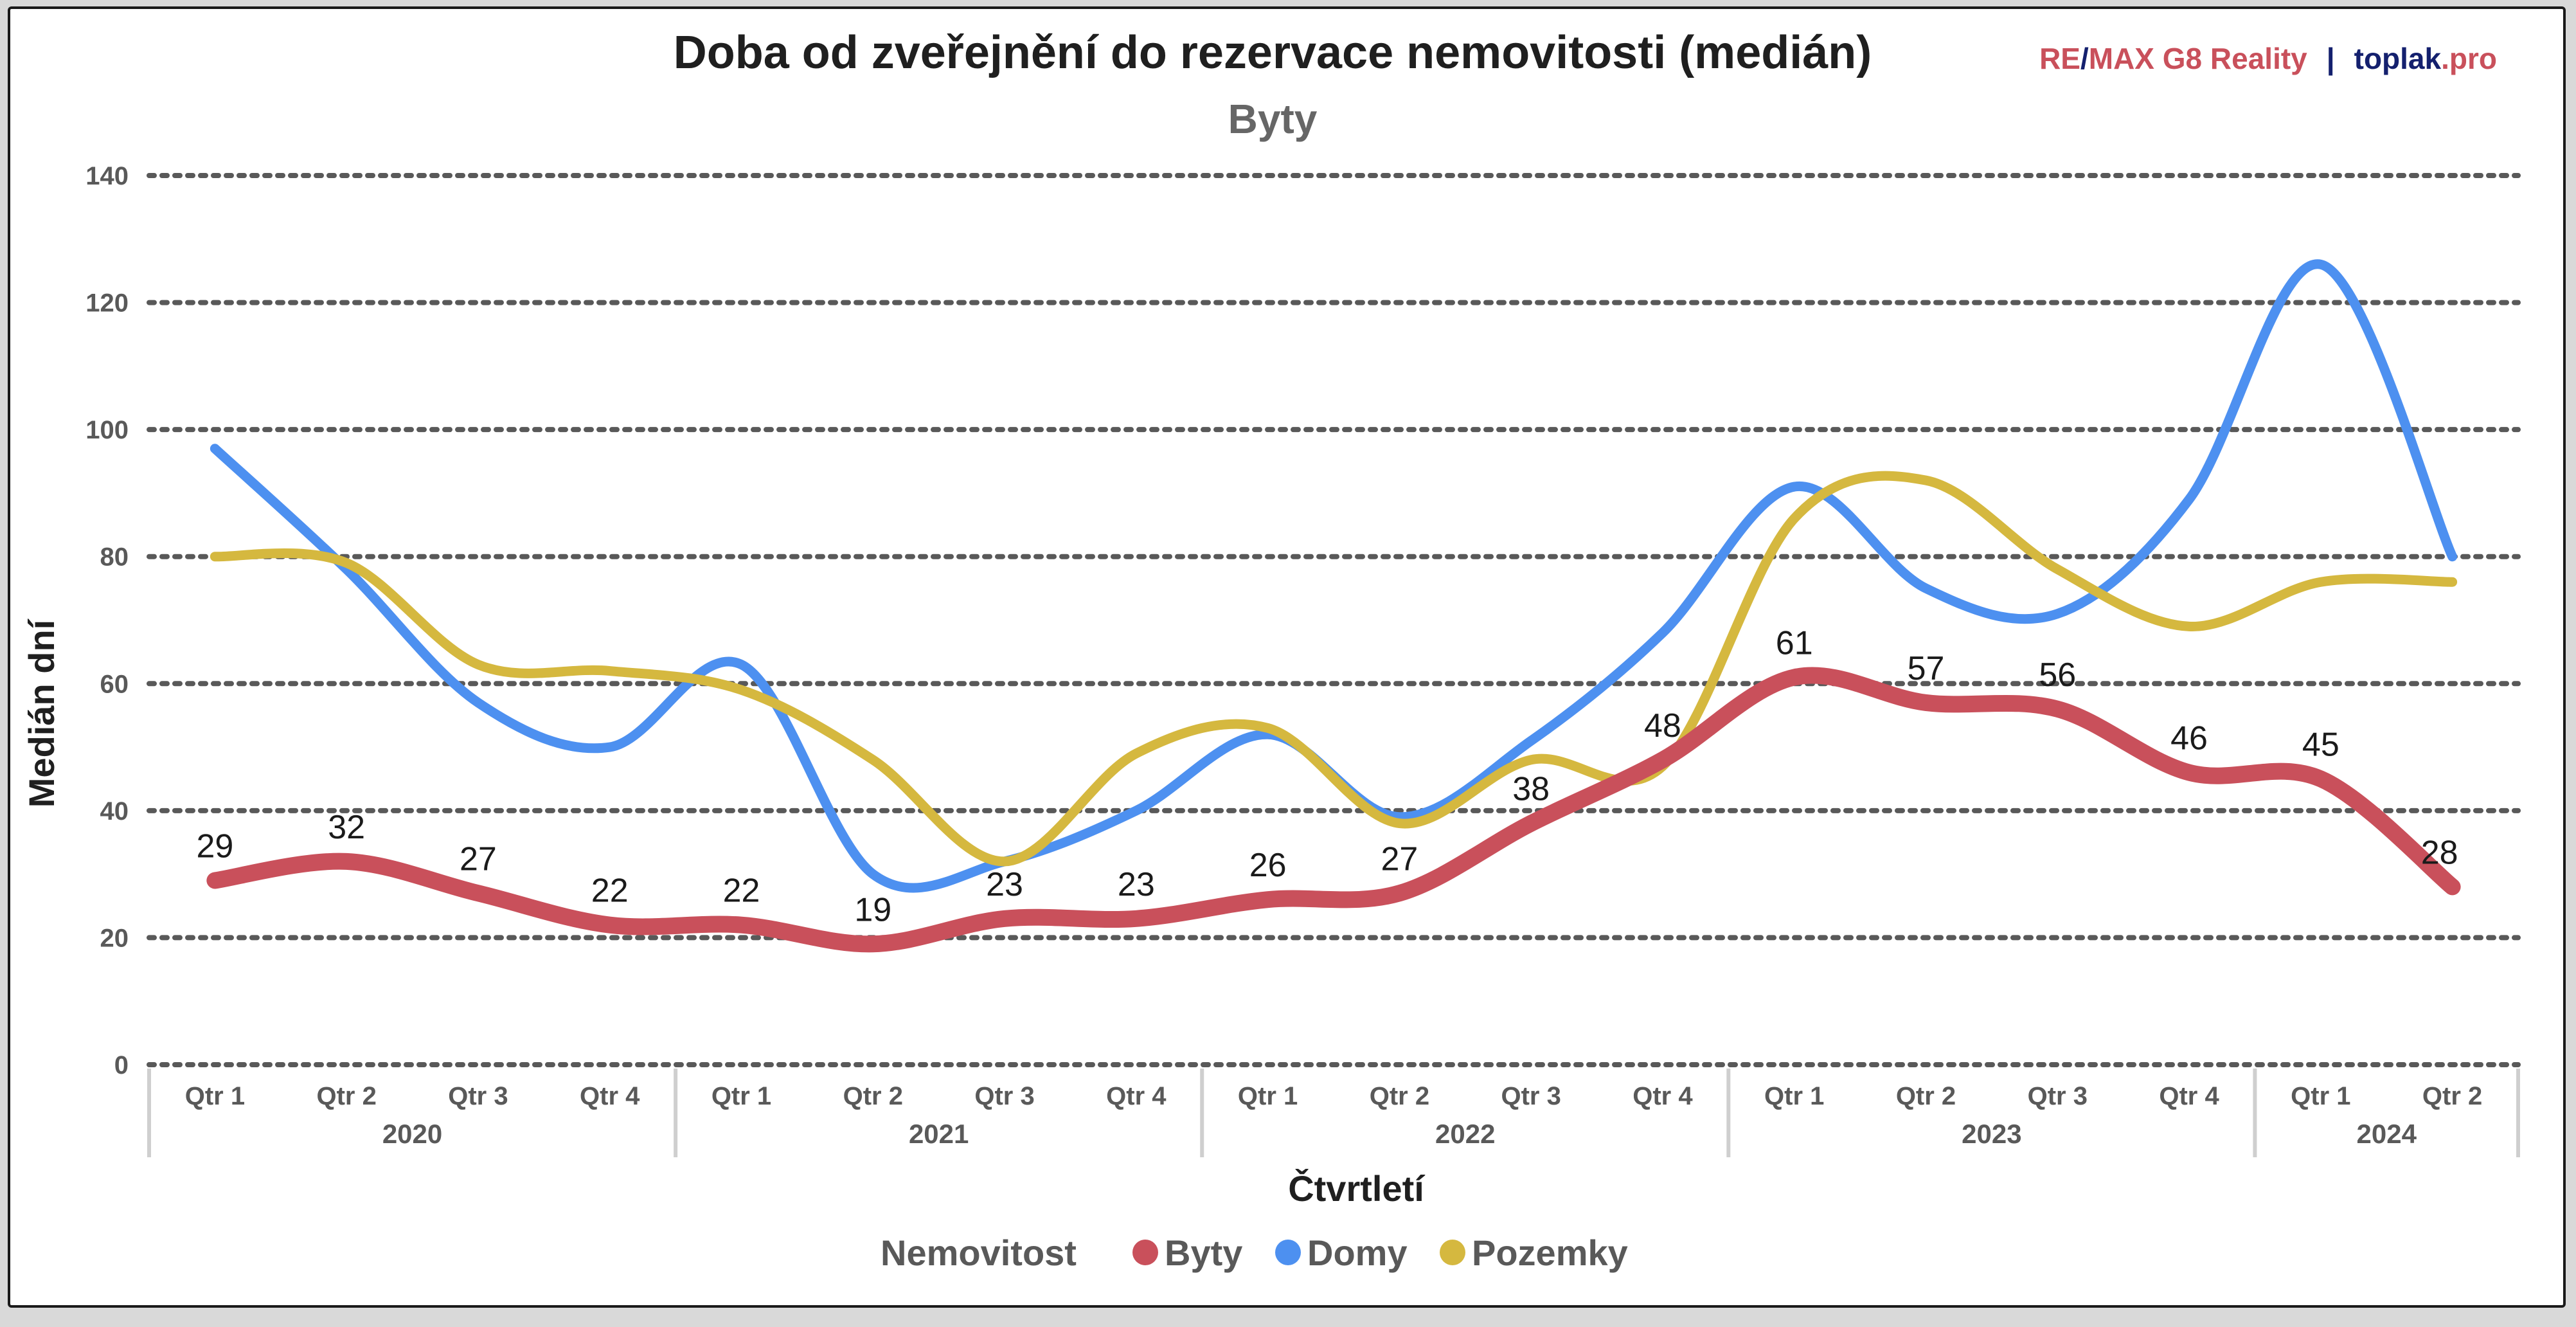 The image size is (2576, 1327). What do you see at coordinates (2320, 745) in the screenshot?
I see `data-label: 45` at bounding box center [2320, 745].